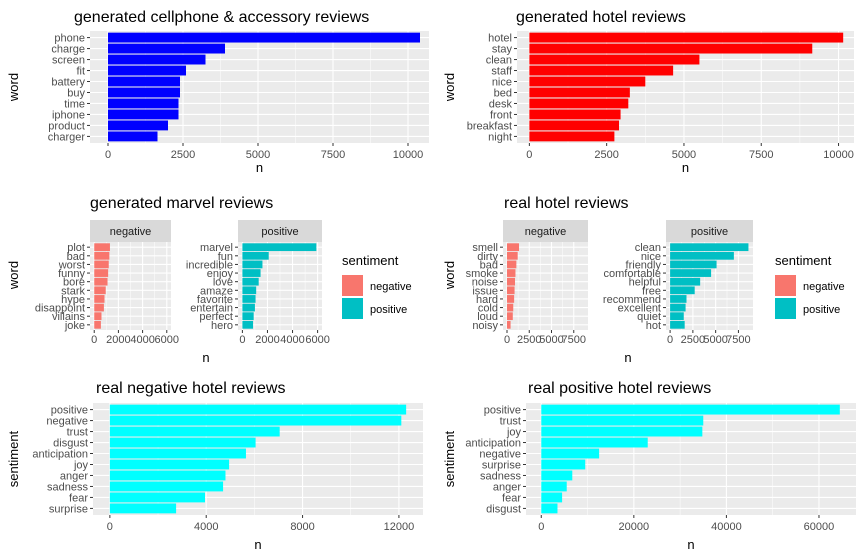 The width and height of the screenshot is (866, 559). Describe the element at coordinates (68, 50) in the screenshot. I see `y-tick-label-charge: charge` at that location.